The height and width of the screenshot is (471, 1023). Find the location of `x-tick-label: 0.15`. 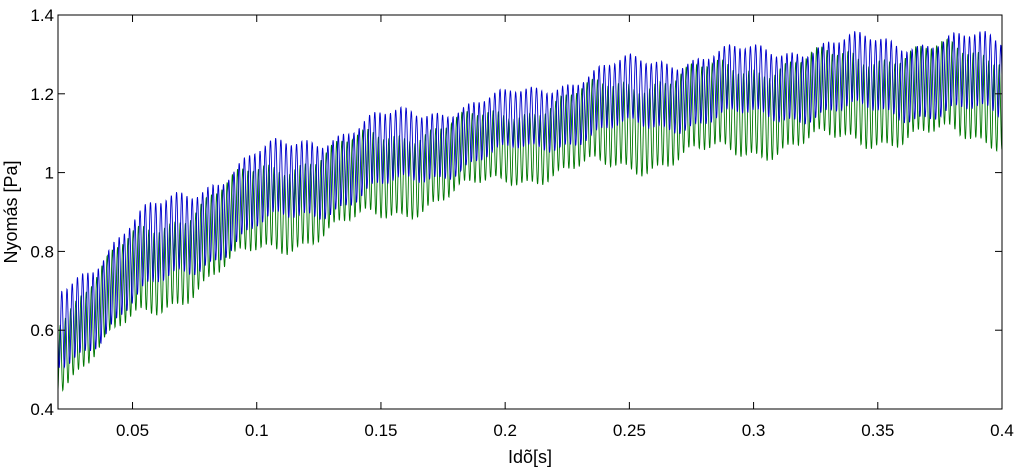

x-tick-label: 0.15 is located at coordinates (380, 430).